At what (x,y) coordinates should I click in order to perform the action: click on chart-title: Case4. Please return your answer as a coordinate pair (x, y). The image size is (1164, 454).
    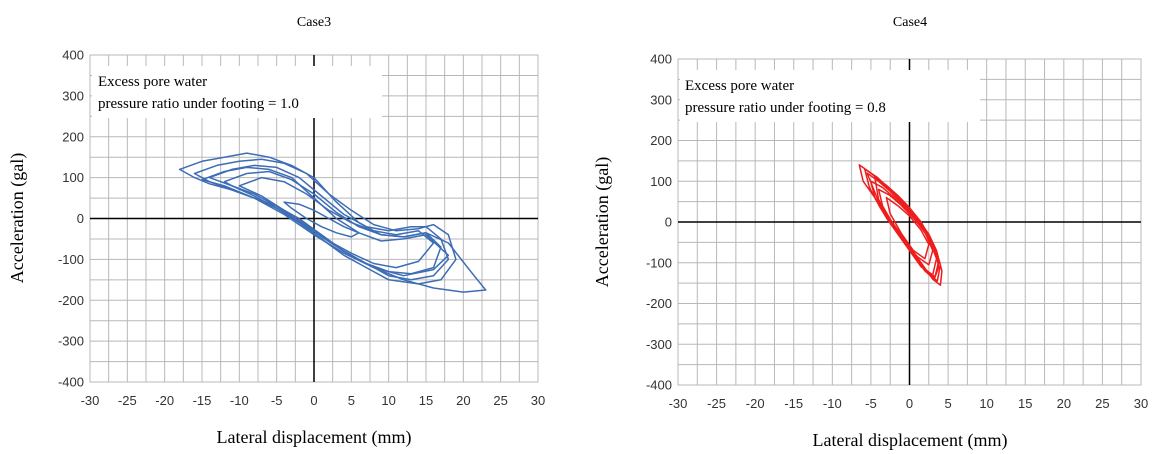
    Looking at the image, I should click on (910, 22).